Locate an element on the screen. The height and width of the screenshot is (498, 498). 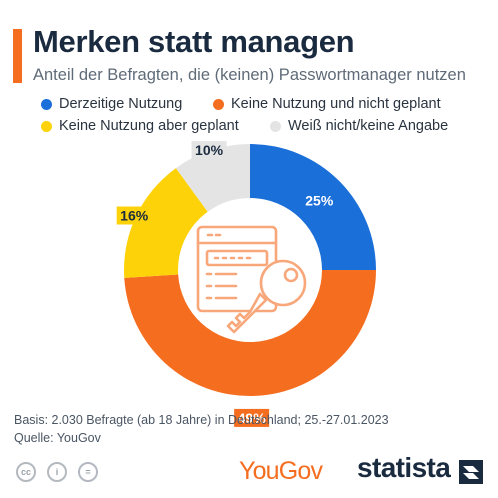
equals-icon: = is located at coordinates (88, 472).